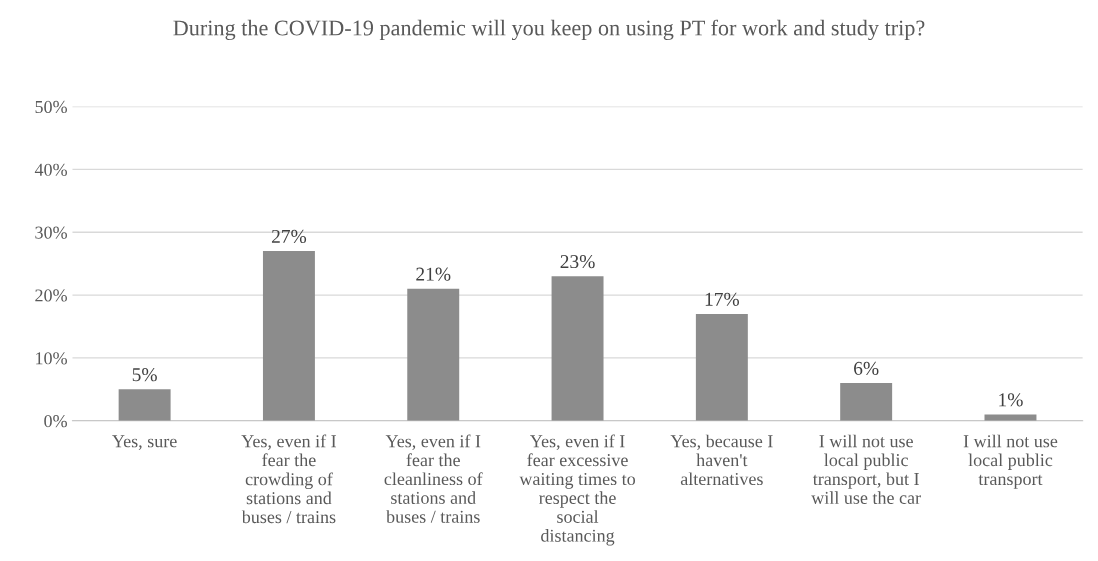  What do you see at coordinates (289, 479) in the screenshot?
I see `x-tick-label: Yes, even if I fear the crowding of stations and buses / trains` at bounding box center [289, 479].